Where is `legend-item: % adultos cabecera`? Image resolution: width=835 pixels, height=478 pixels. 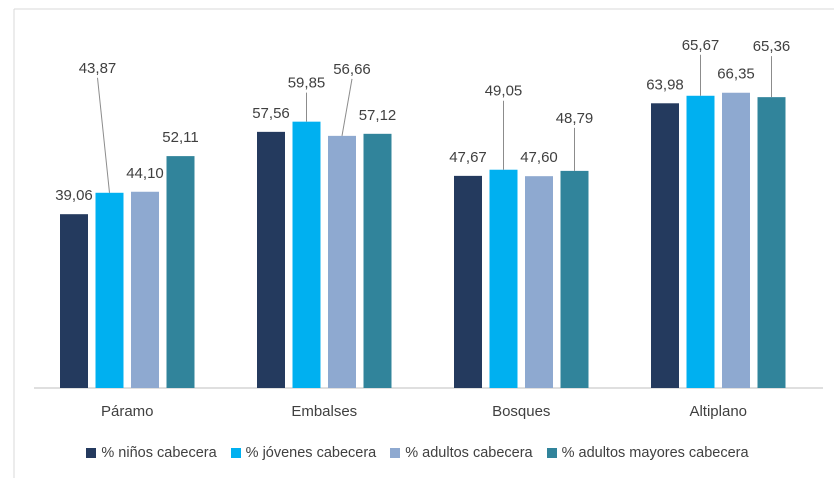
legend-item: % adultos cabecera is located at coordinates (461, 453).